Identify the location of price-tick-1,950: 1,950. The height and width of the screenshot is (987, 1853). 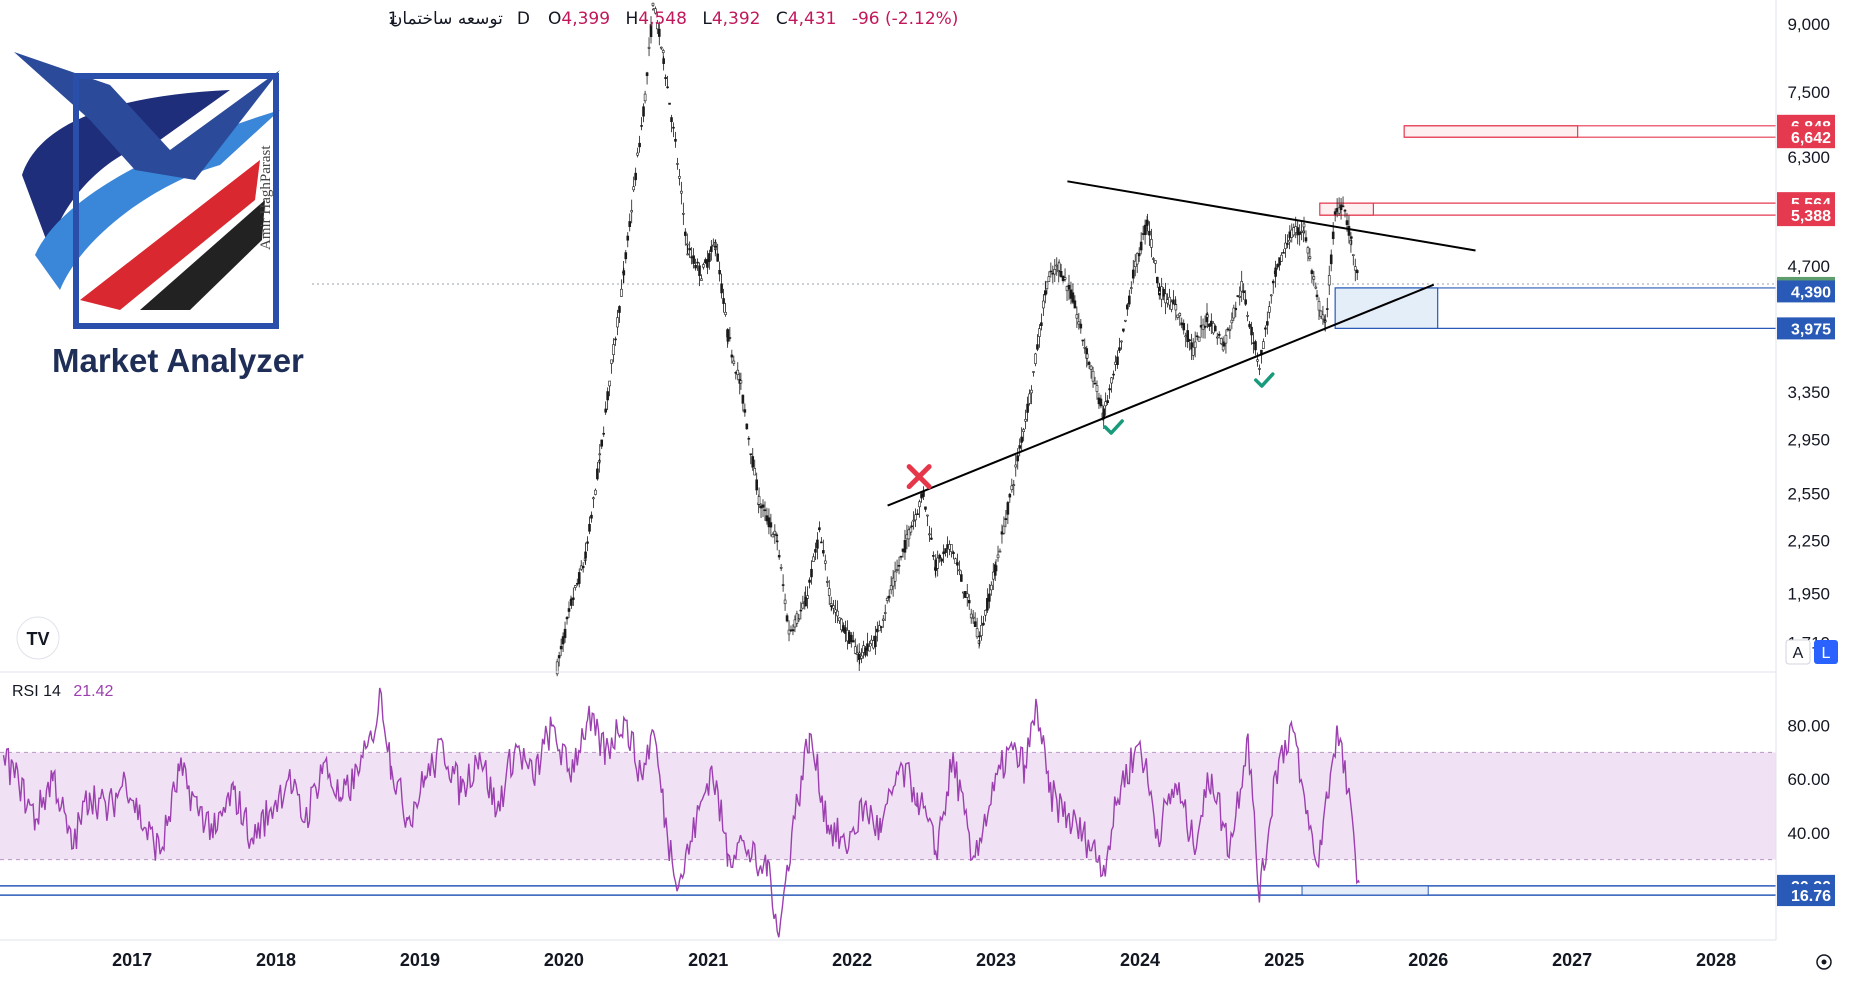
(1808, 594).